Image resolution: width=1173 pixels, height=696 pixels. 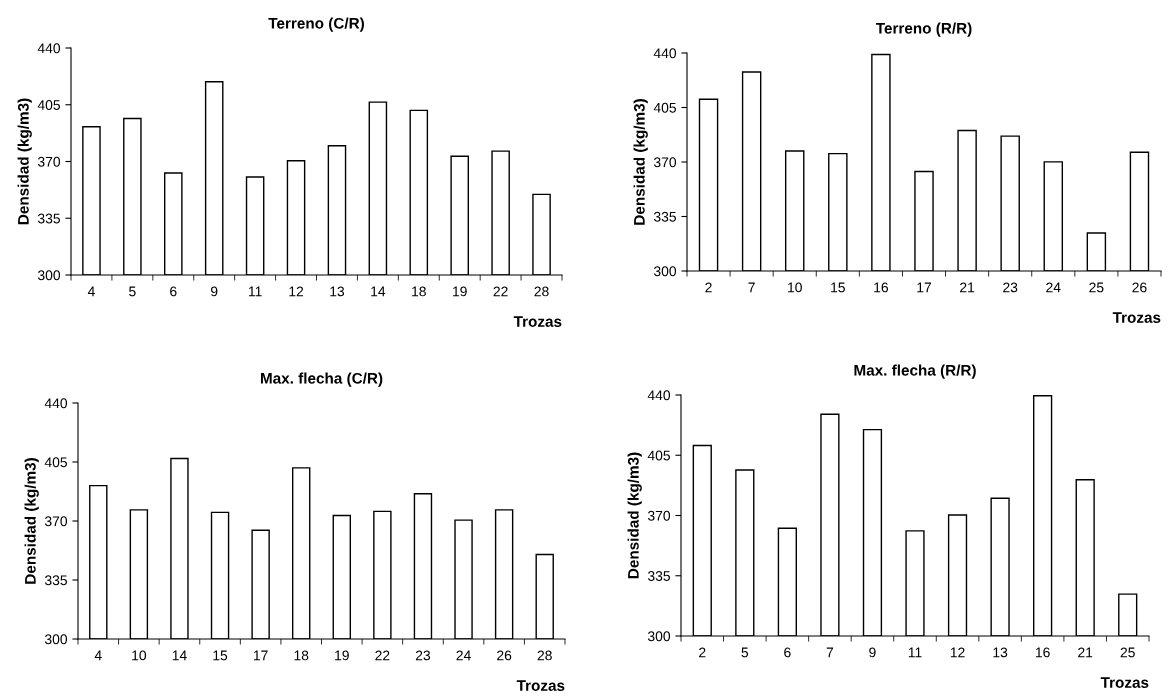 What do you see at coordinates (316, 24) in the screenshot?
I see `chart-title: Terreno (C/R)` at bounding box center [316, 24].